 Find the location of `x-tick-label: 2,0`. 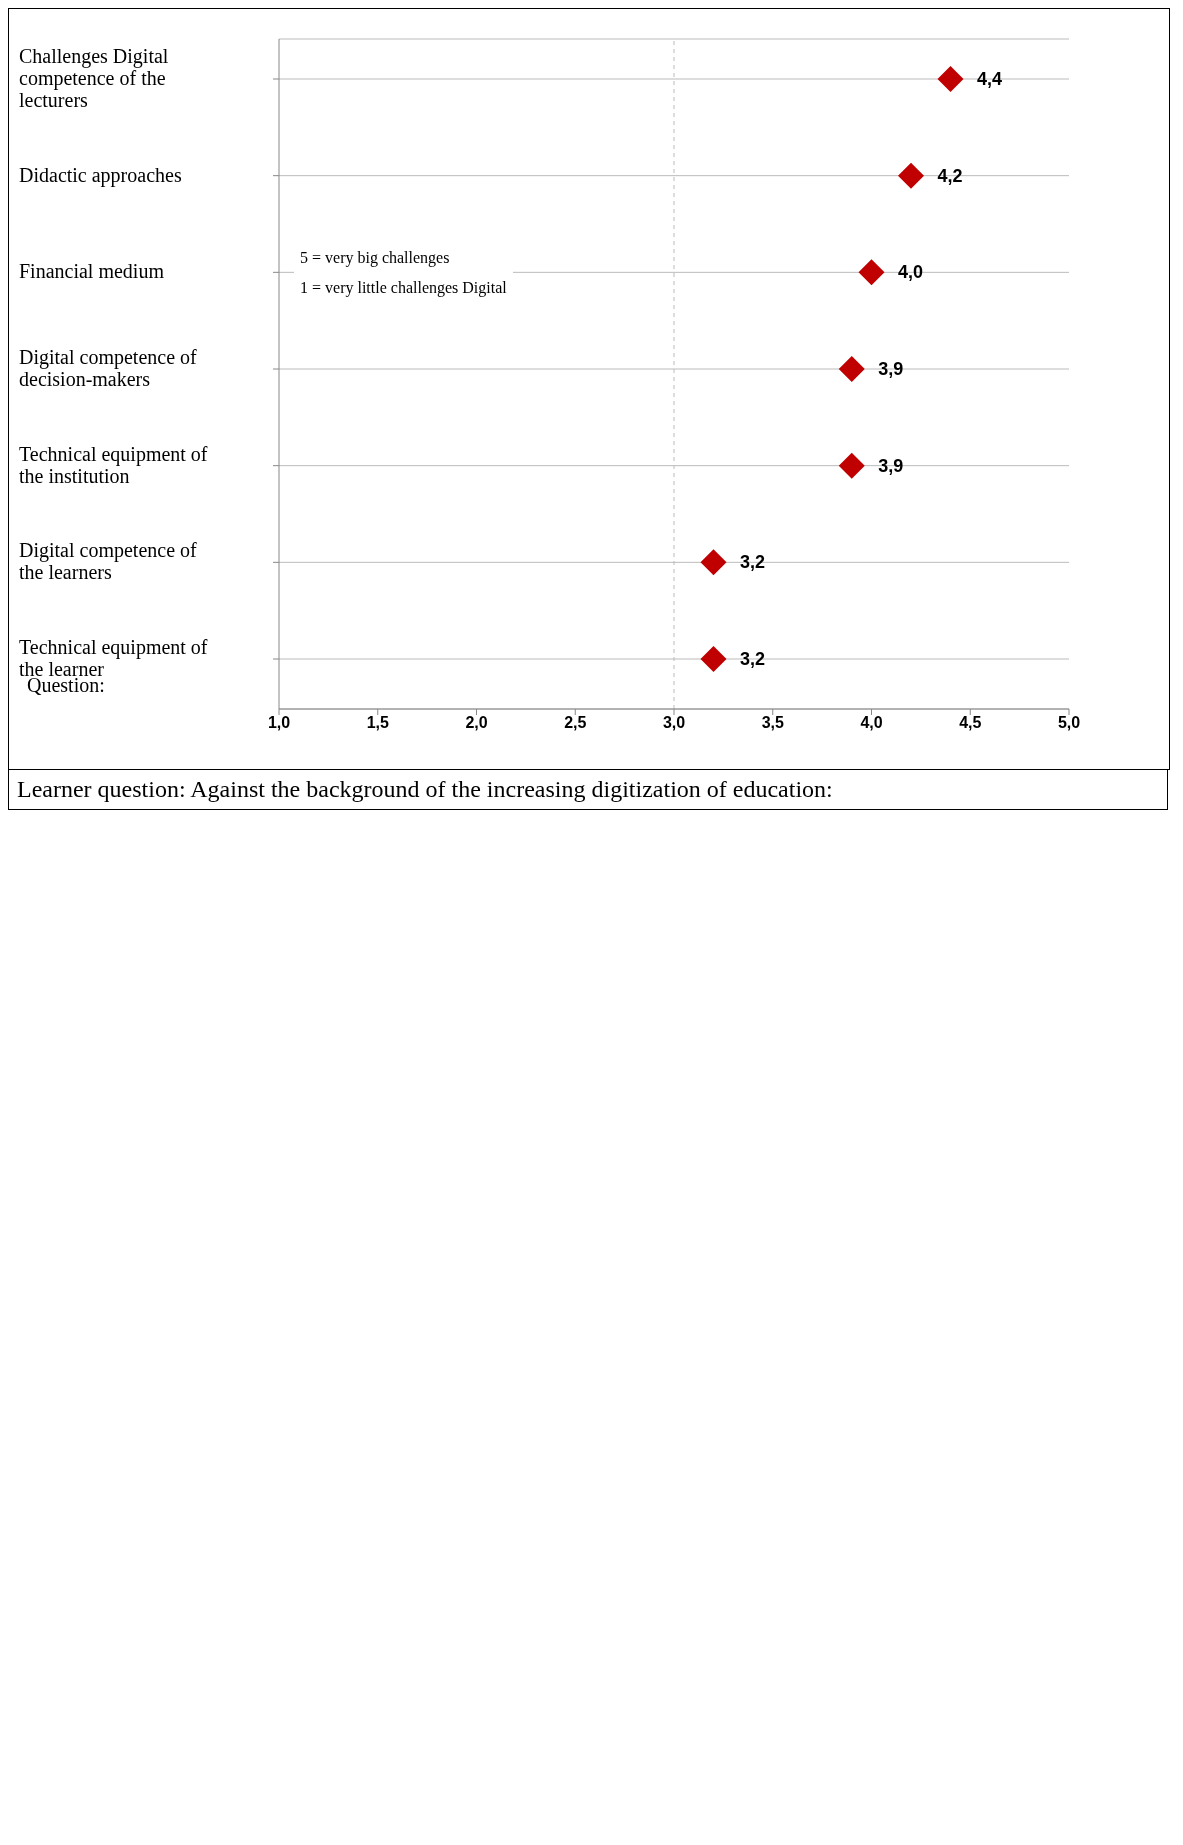

x-tick-label: 2,0 is located at coordinates (476, 723).